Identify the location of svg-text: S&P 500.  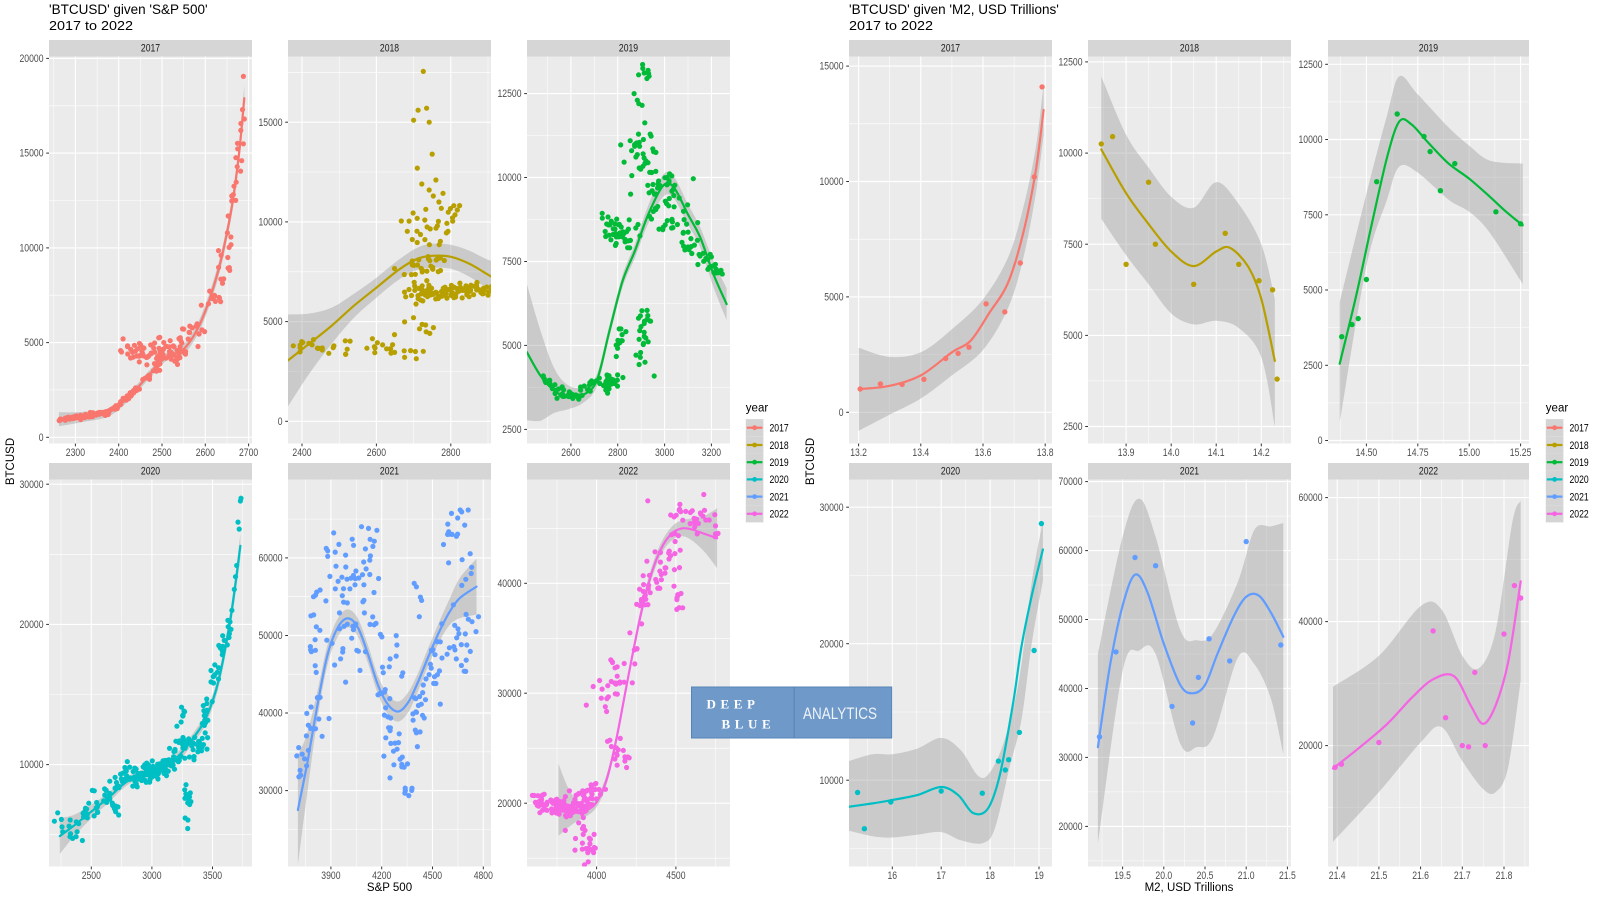
(389, 888).